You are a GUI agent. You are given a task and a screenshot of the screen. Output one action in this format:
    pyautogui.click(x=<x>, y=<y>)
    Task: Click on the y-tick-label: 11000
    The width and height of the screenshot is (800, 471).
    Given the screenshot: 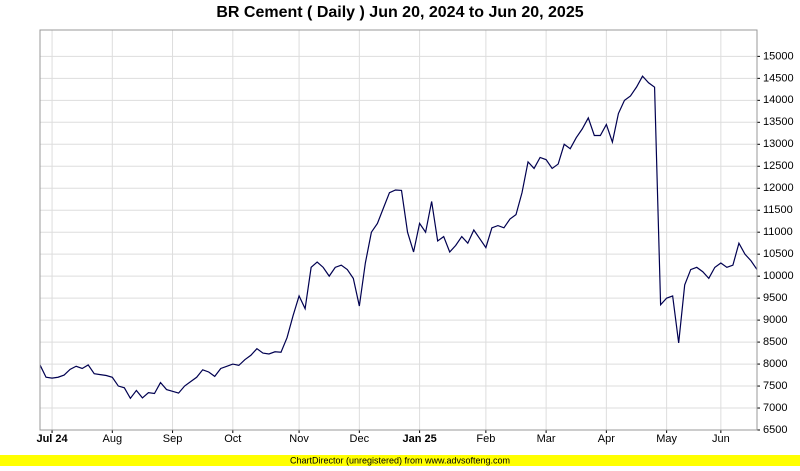 What is the action you would take?
    pyautogui.click(x=778, y=232)
    